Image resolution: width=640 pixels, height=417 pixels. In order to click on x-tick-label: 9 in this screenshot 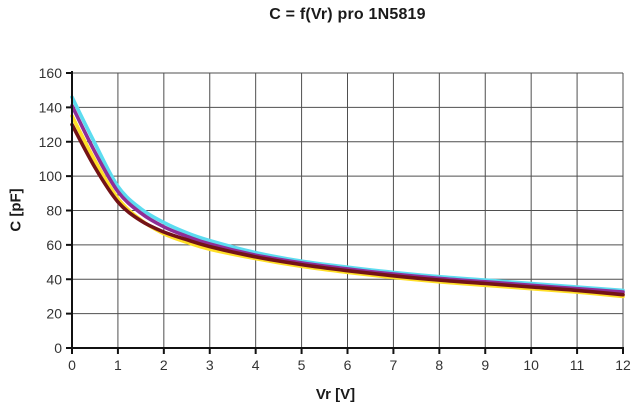, I will do `click(485, 365)`.